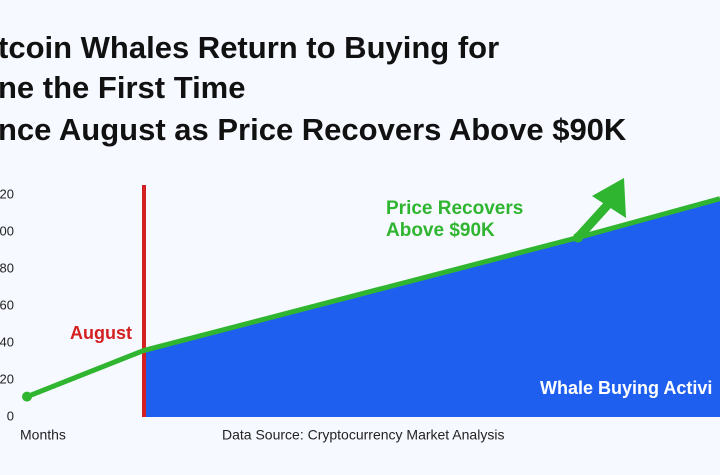  I want to click on annotation: Whale Buying Activi, so click(626, 388).